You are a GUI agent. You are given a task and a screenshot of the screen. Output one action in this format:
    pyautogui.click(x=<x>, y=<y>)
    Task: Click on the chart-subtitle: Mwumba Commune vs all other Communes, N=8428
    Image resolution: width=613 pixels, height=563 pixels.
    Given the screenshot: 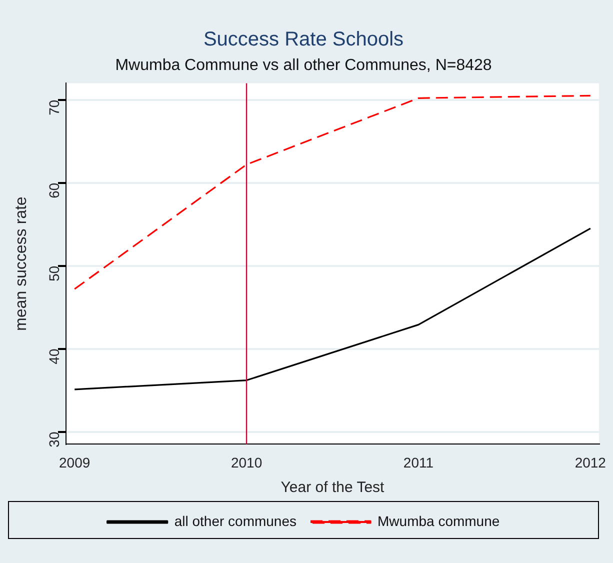 What is the action you would take?
    pyautogui.click(x=303, y=65)
    